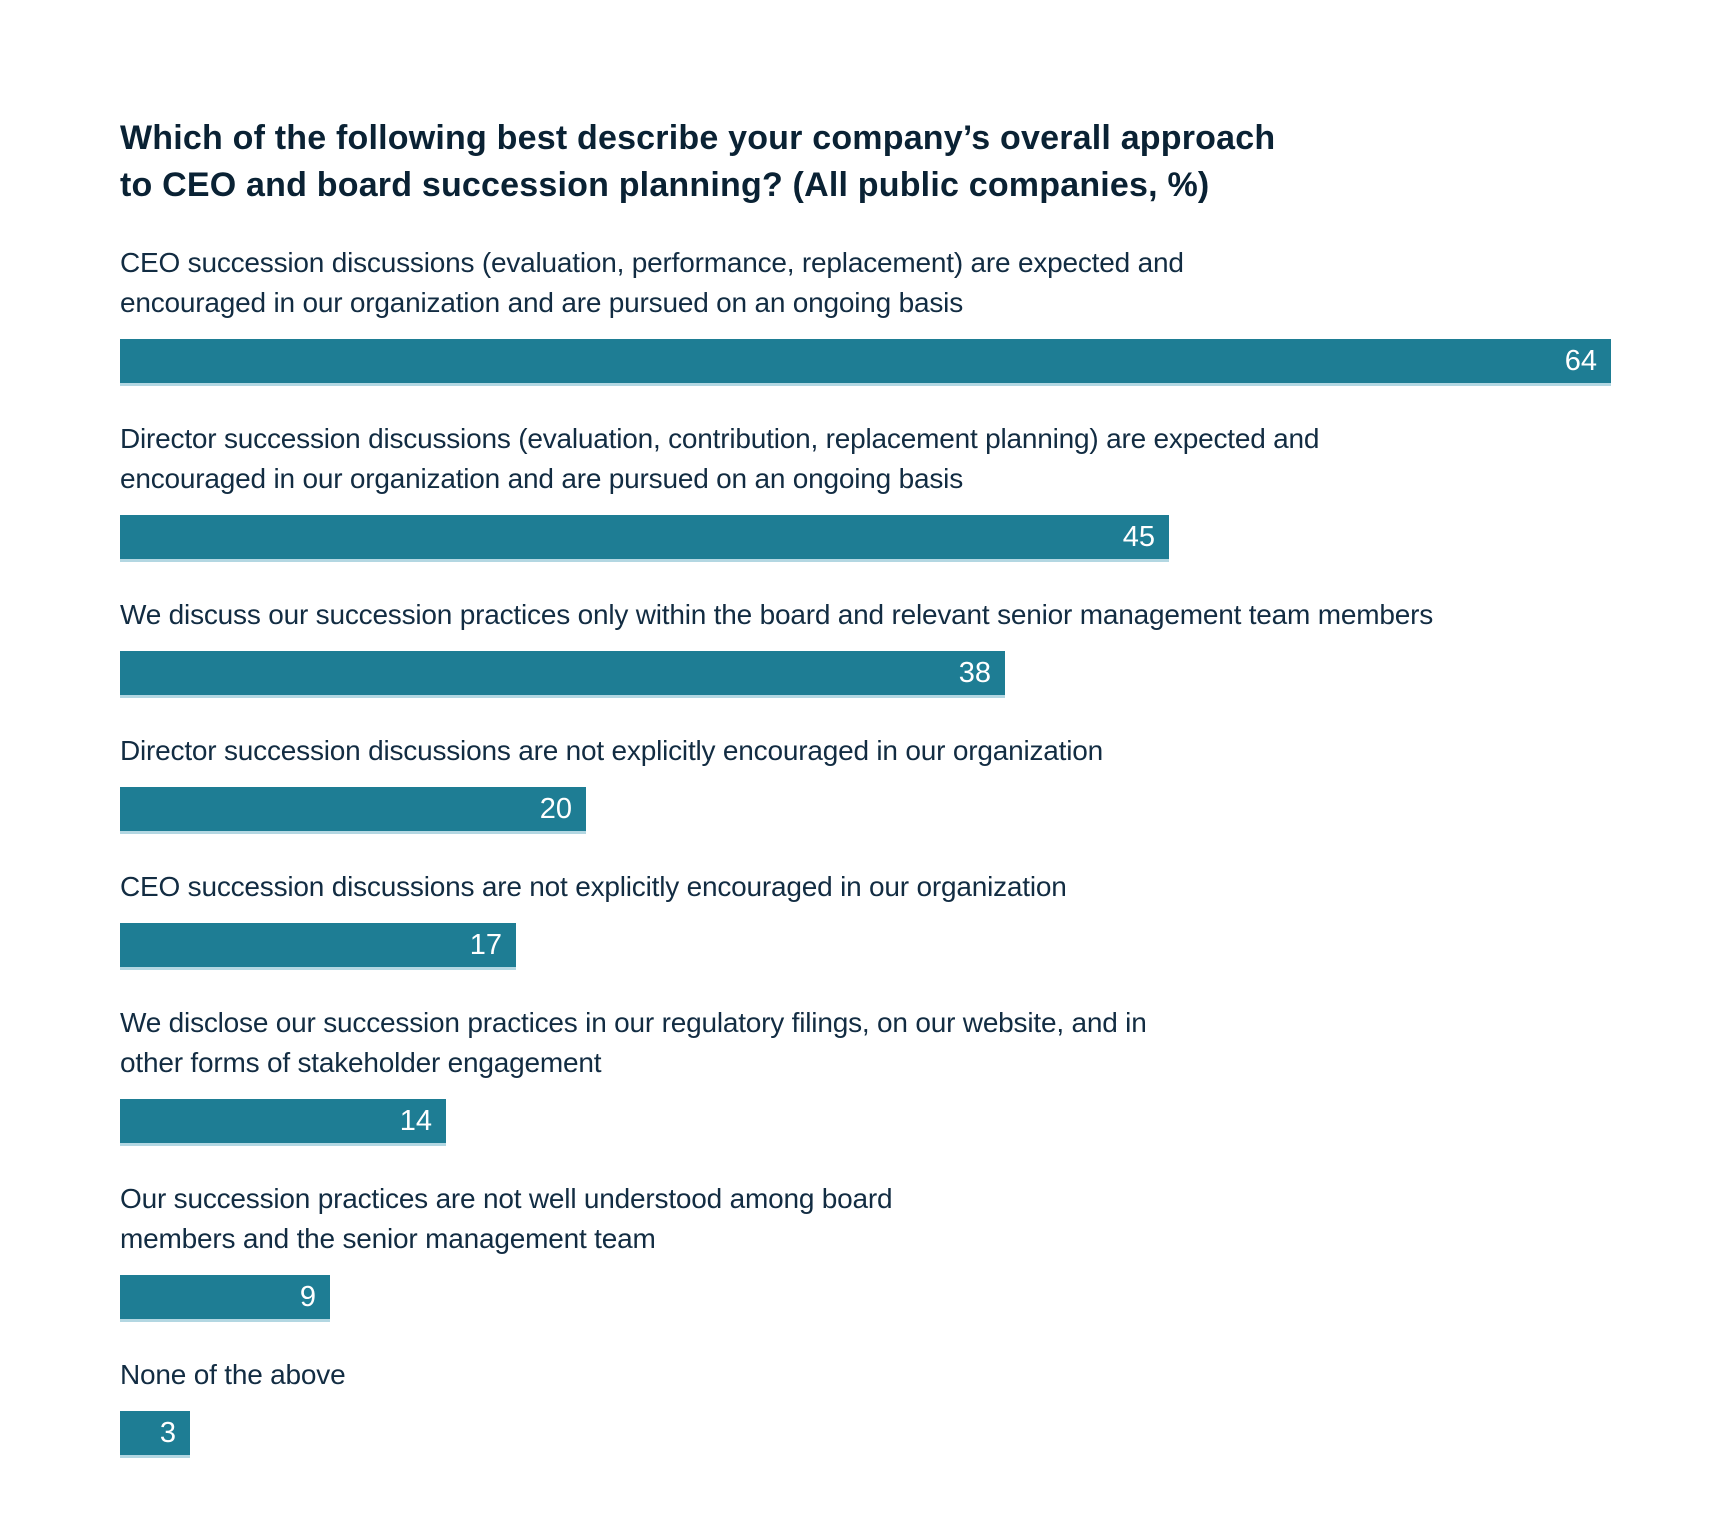  Describe the element at coordinates (318, 946) in the screenshot. I see `bar: 17` at that location.